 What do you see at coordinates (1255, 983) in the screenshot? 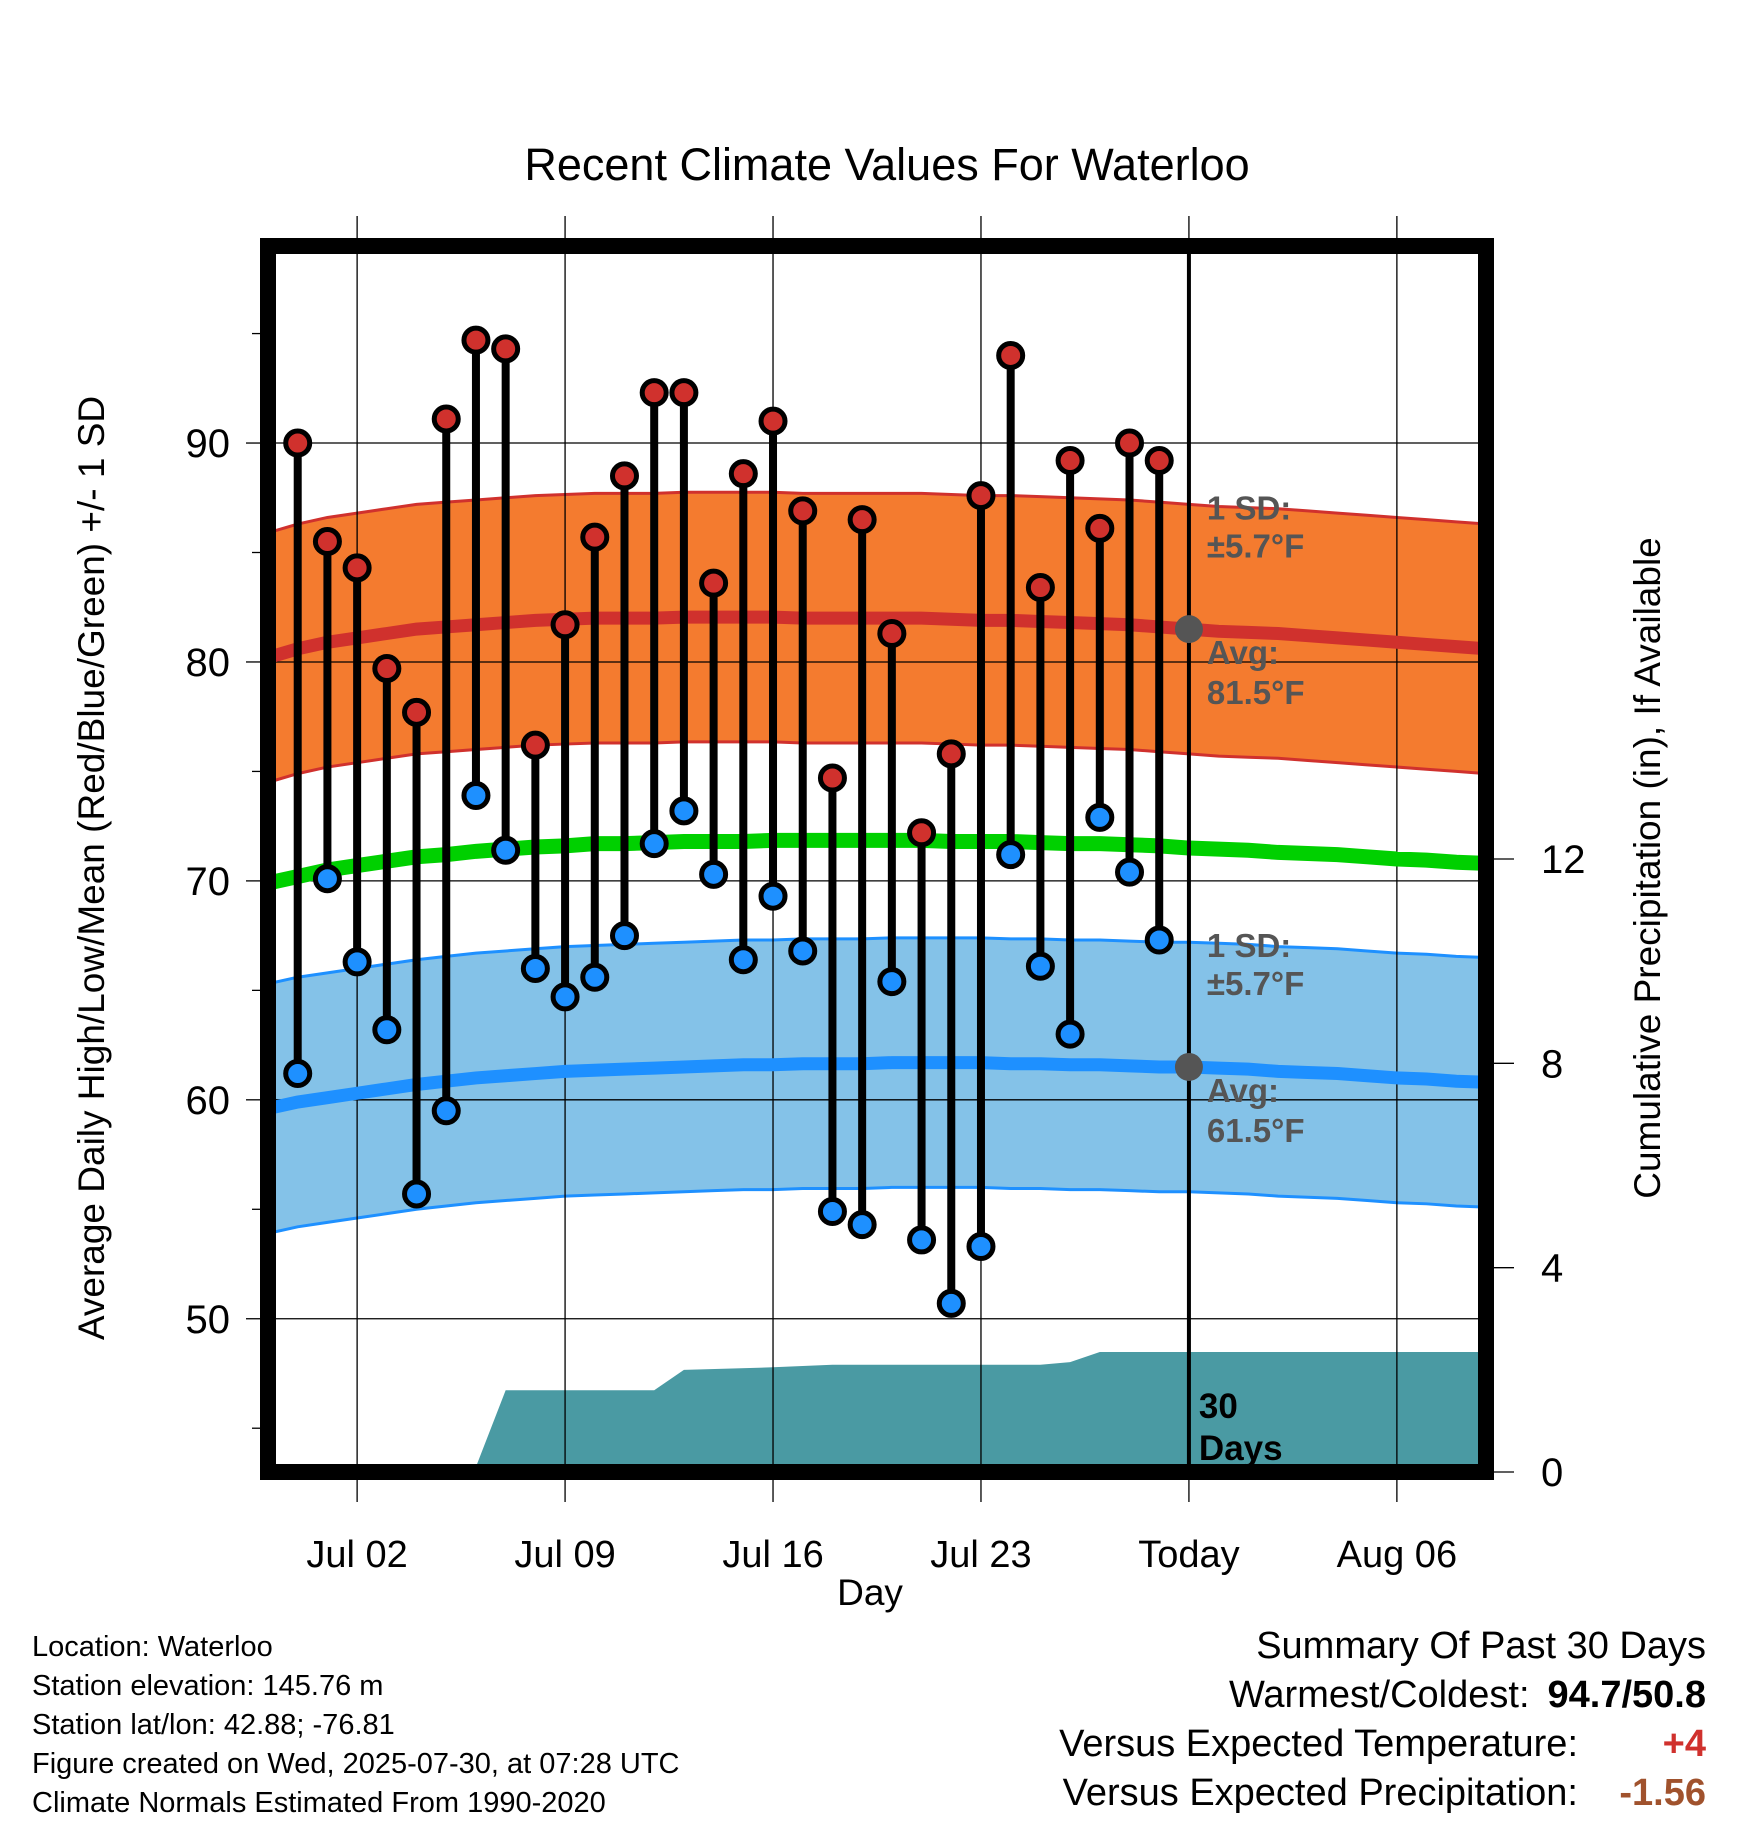
I see `sd-low-value: ±5.7°F` at bounding box center [1255, 983].